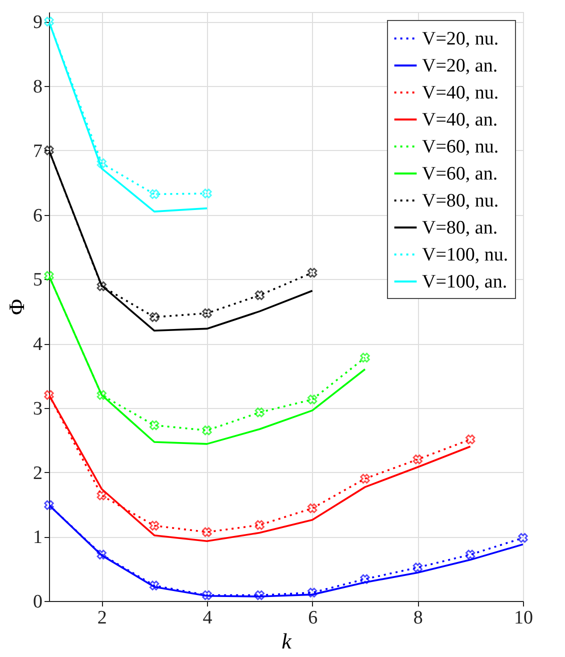 The height and width of the screenshot is (657, 565). I want to click on x-axis-title: k, so click(287, 641).